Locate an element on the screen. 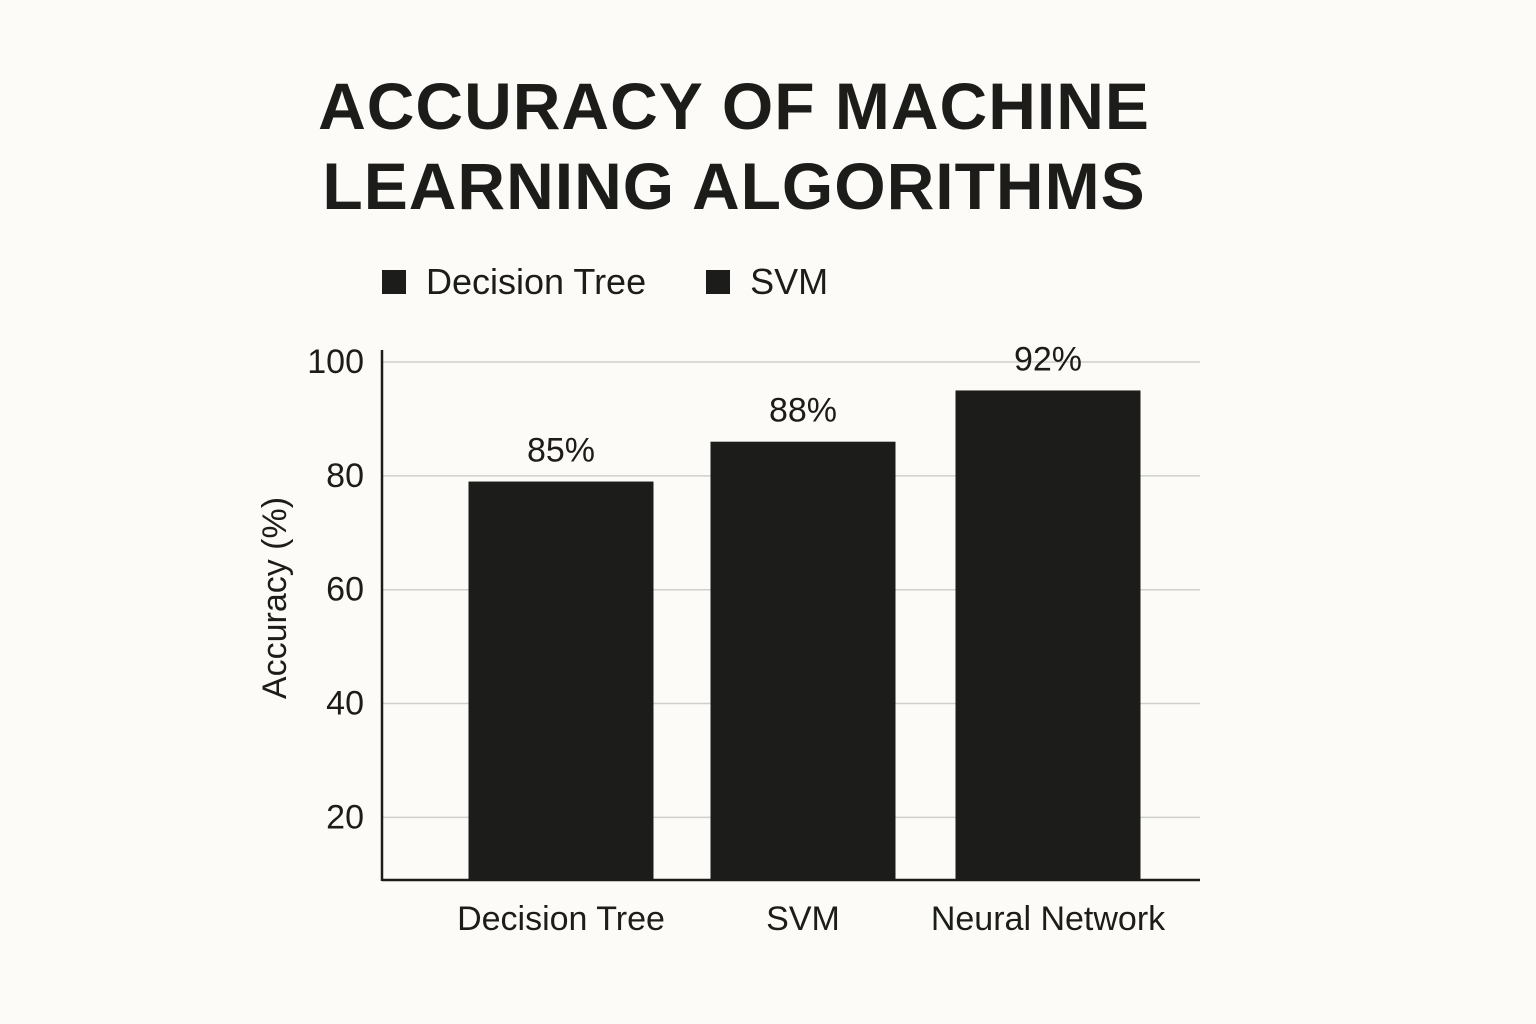 This screenshot has width=1536, height=1024. chart-legend: Decision Tree SVM is located at coordinates (635, 282).